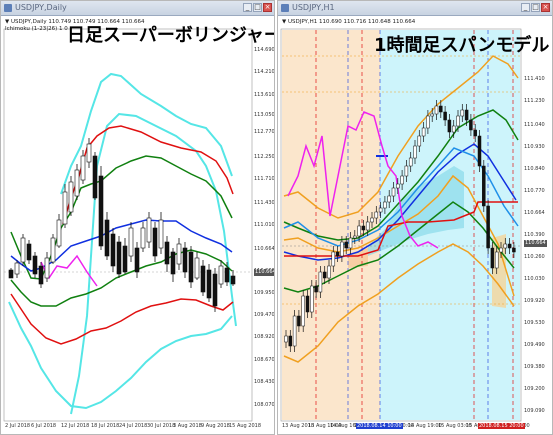 This screenshot has height=435, width=553. Describe the element at coordinates (534, 235) in the screenshot. I see `h1-price-axis-label: 110.390` at that location.